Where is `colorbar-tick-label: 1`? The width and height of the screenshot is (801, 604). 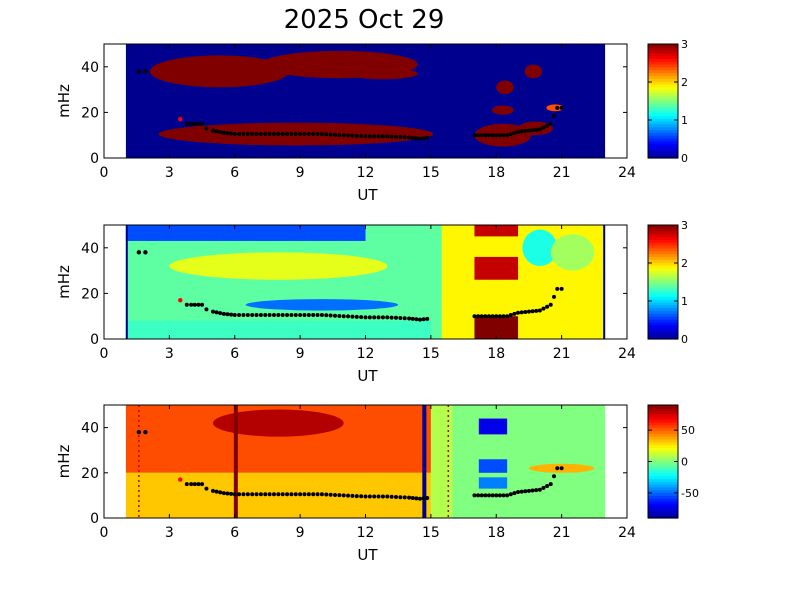
colorbar-tick-label: 1 is located at coordinates (684, 301).